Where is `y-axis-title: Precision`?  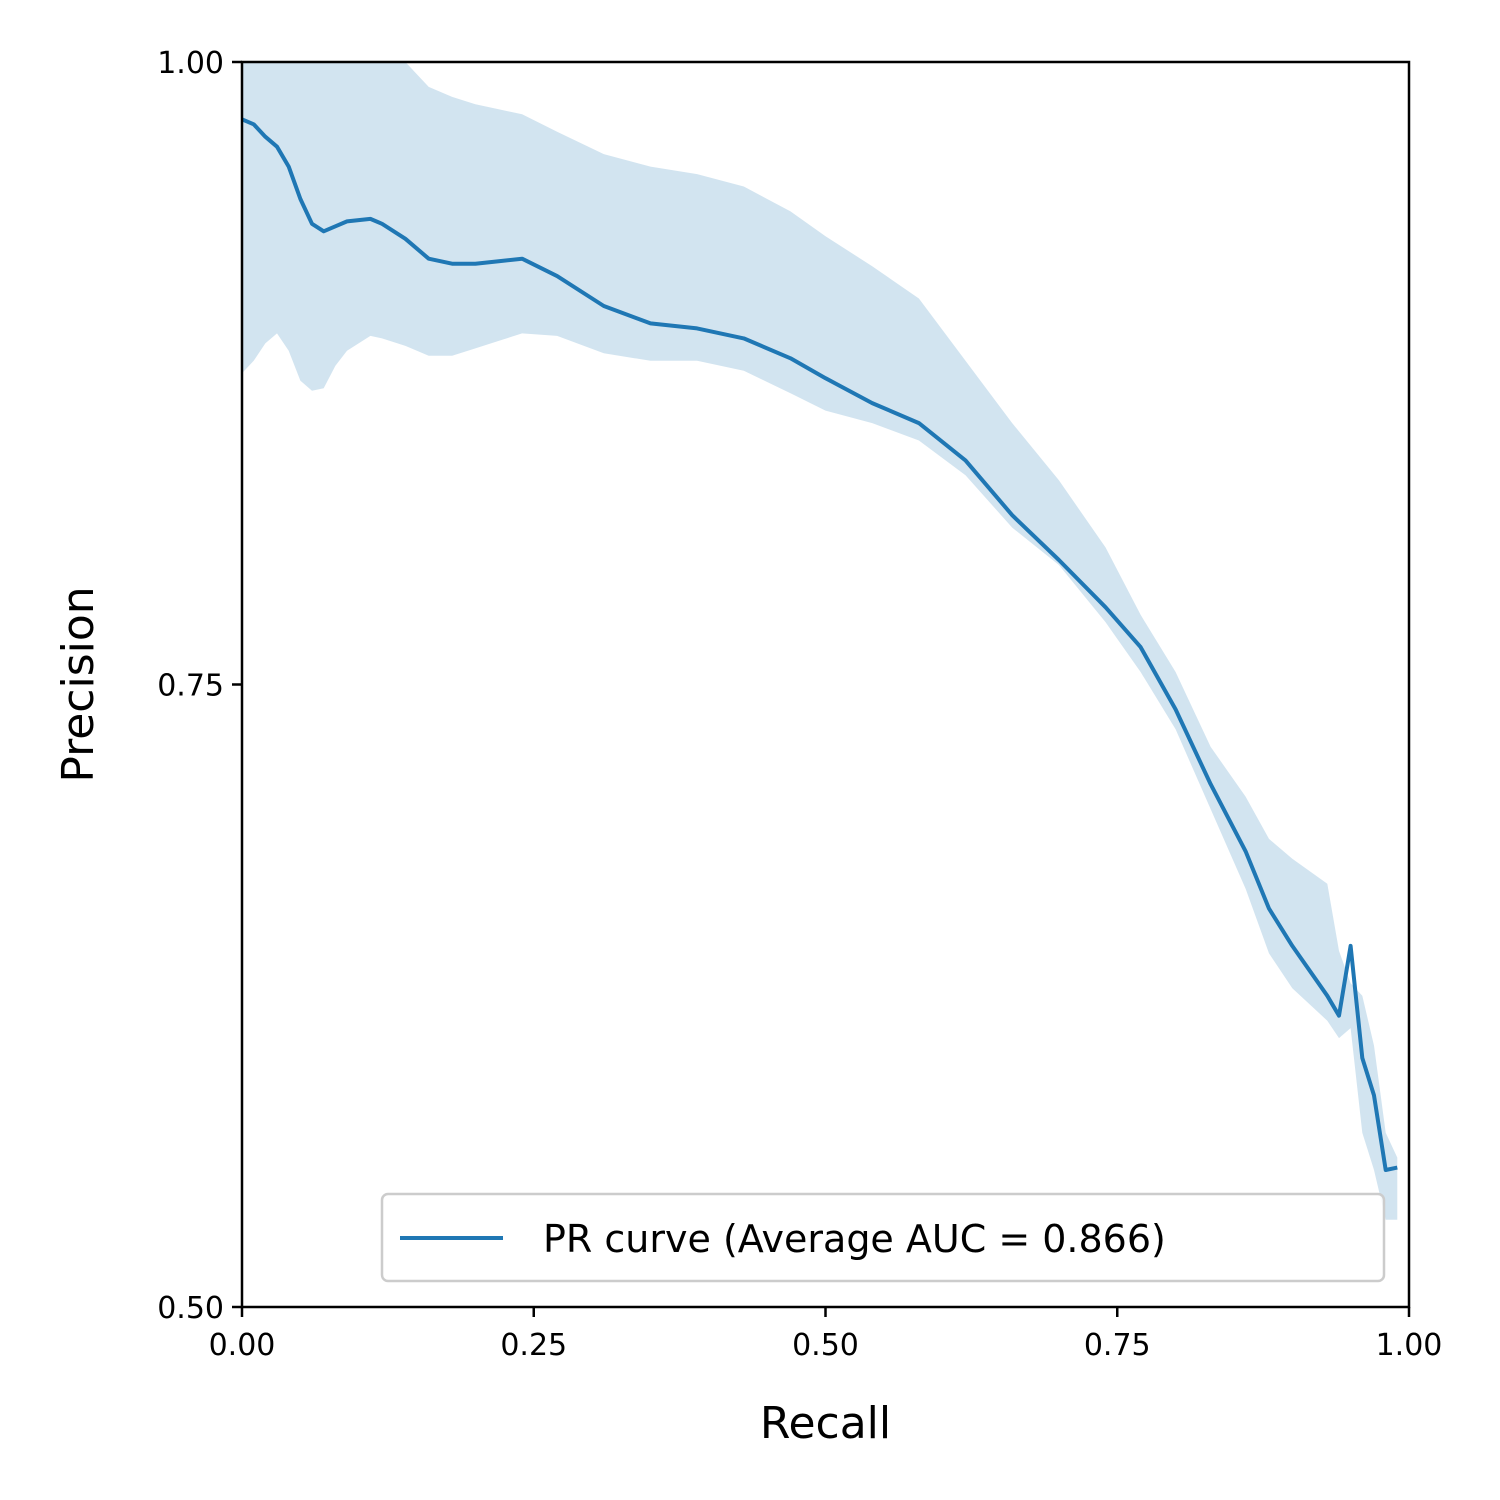 y-axis-title: Precision is located at coordinates (78, 684).